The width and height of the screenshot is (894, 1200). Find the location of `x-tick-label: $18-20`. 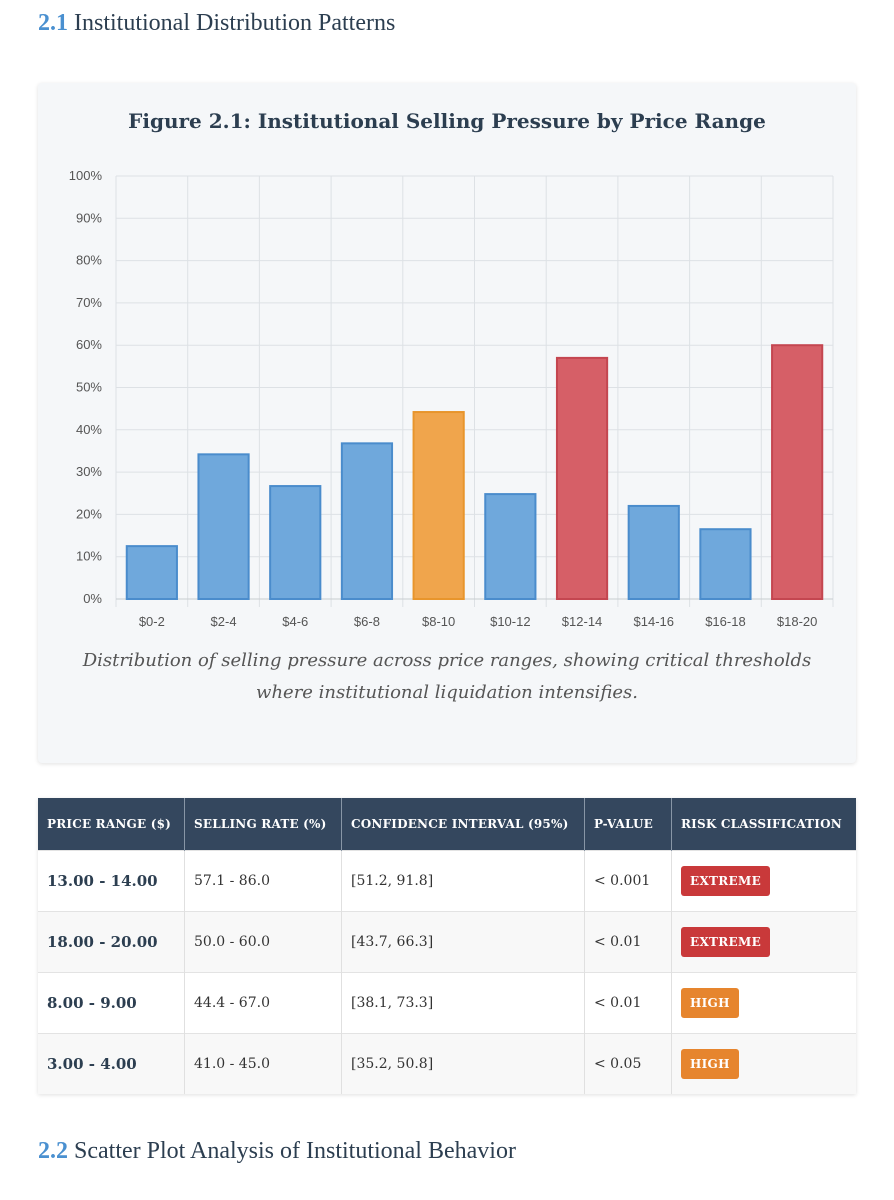

x-tick-label: $18-20 is located at coordinates (797, 621).